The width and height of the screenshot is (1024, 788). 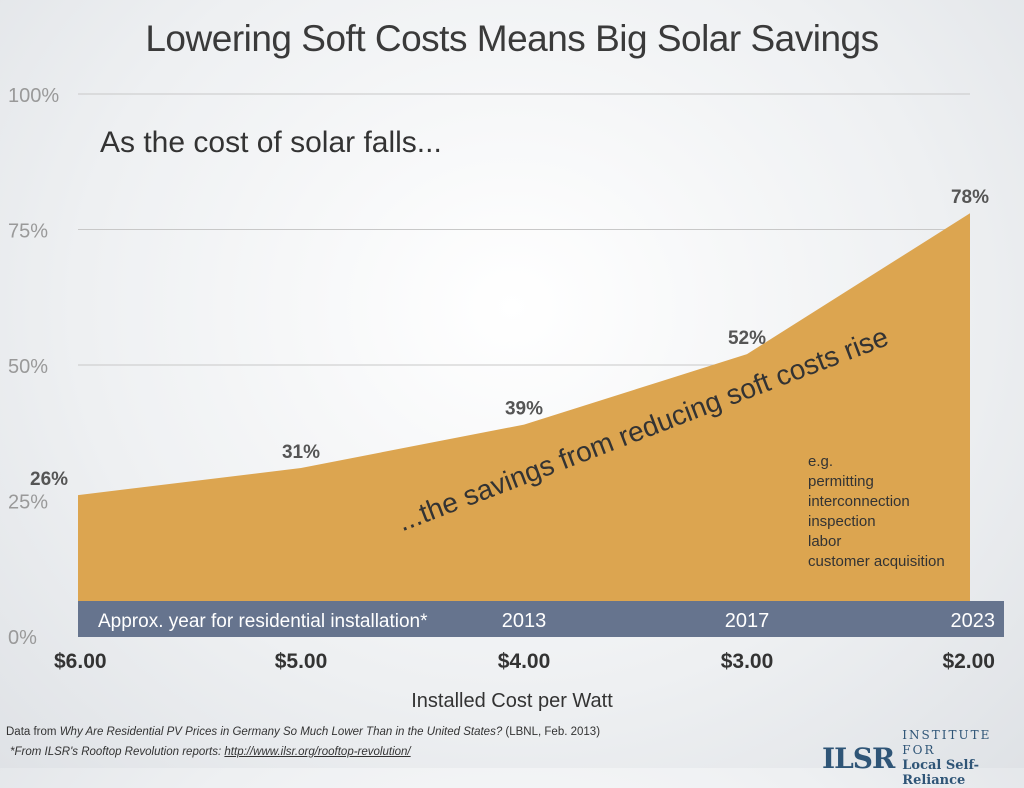 I want to click on example-item: customer acquisition, so click(x=876, y=561).